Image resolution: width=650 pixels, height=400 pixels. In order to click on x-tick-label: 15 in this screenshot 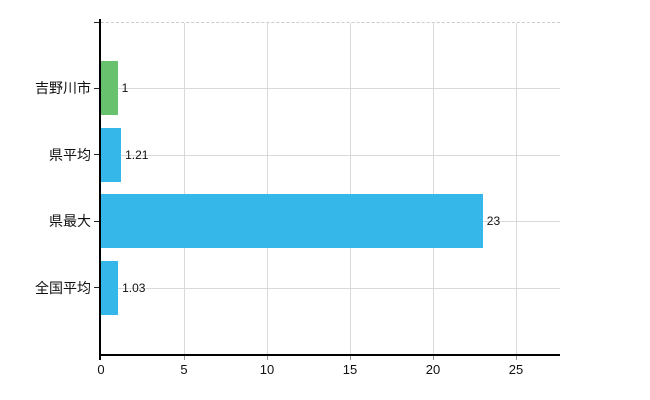, I will do `click(350, 369)`.